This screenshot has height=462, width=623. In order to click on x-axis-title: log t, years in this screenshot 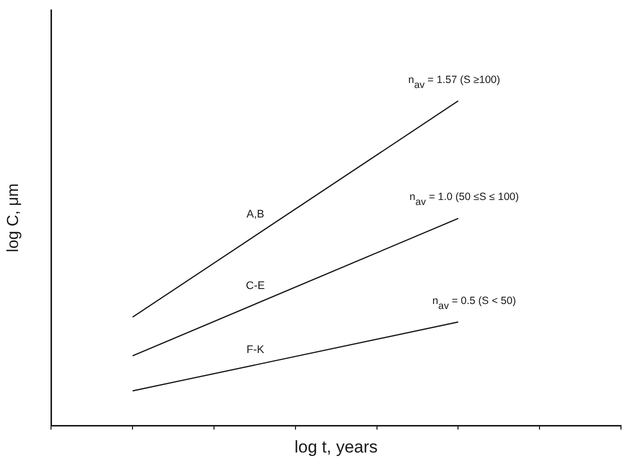, I will do `click(336, 446)`.